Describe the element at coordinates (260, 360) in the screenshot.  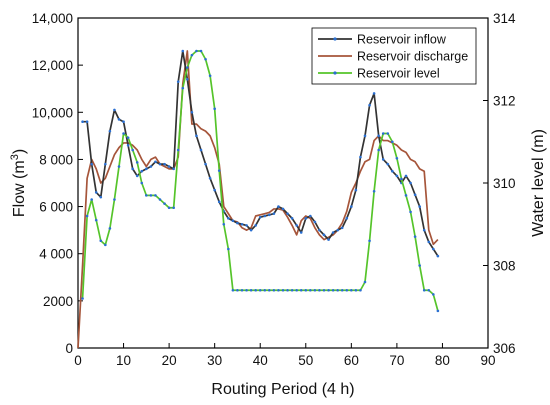
I see `x-tick-label: 40` at that location.